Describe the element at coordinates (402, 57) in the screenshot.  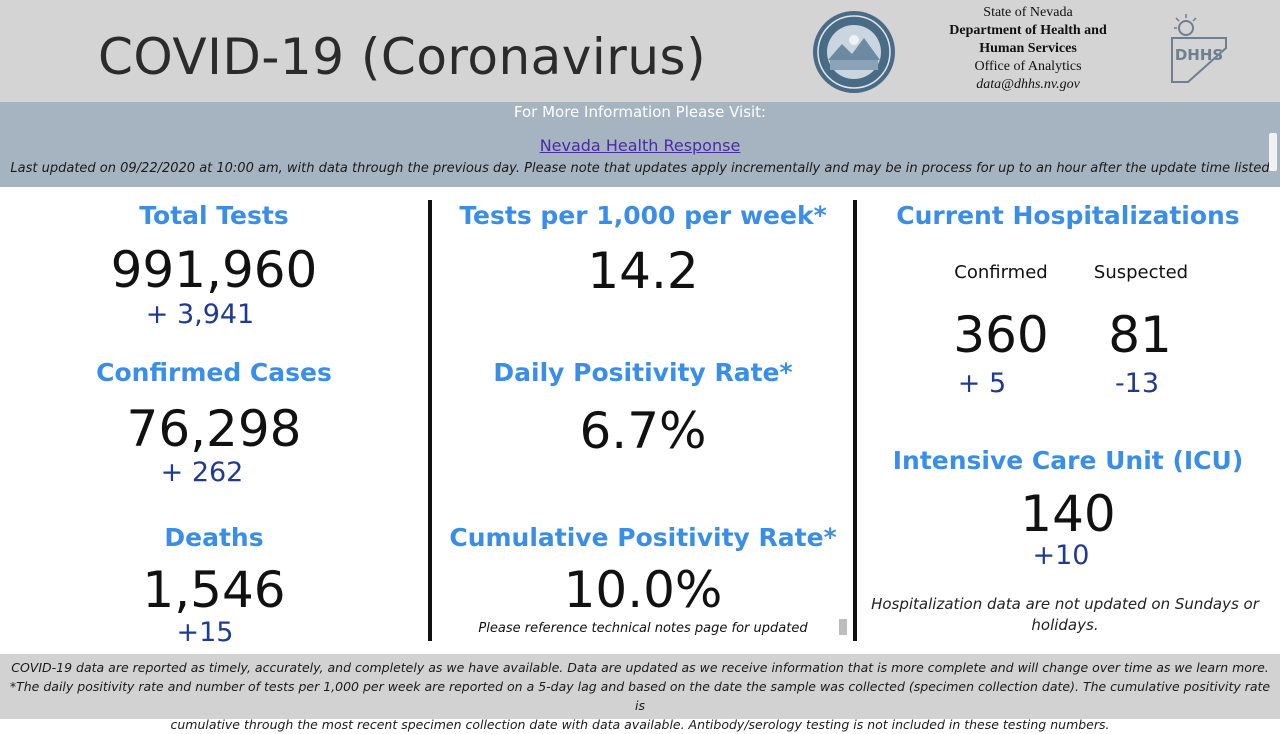
I see `page-title: COVID-19 (Coronavirus)` at that location.